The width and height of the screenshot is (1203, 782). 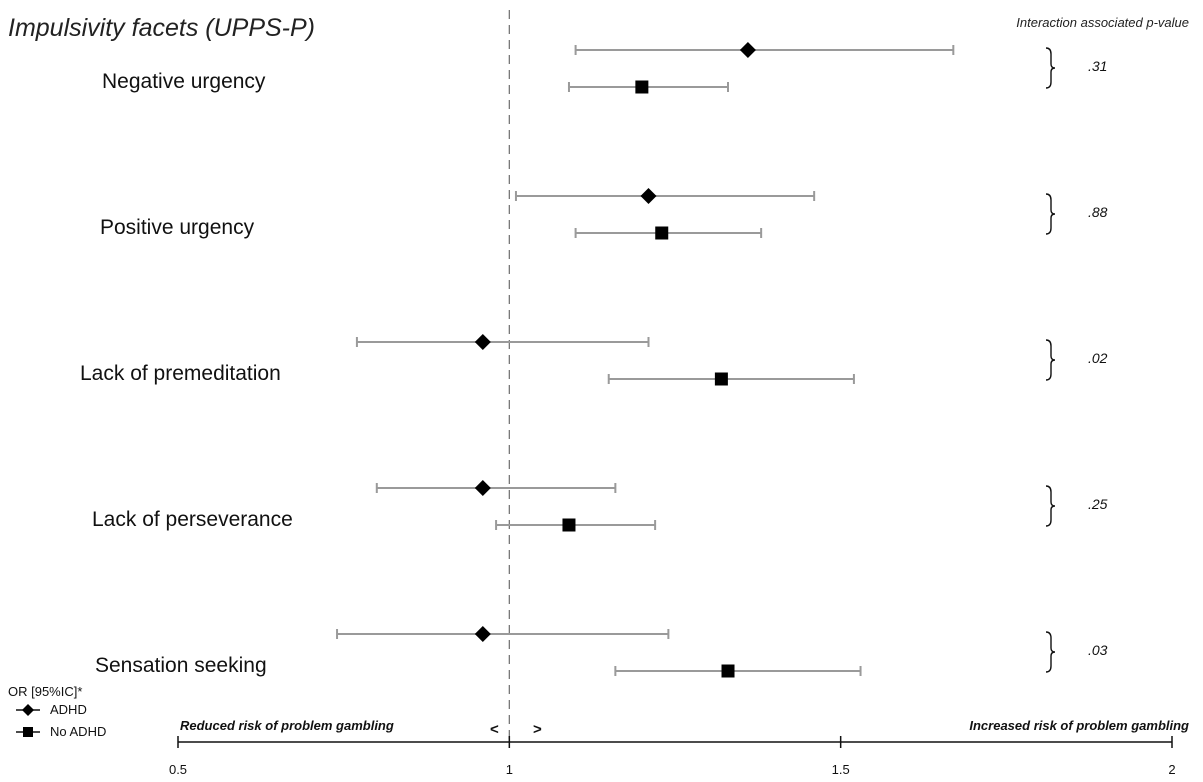 What do you see at coordinates (1172, 769) in the screenshot?
I see `x-tick-label: 2` at bounding box center [1172, 769].